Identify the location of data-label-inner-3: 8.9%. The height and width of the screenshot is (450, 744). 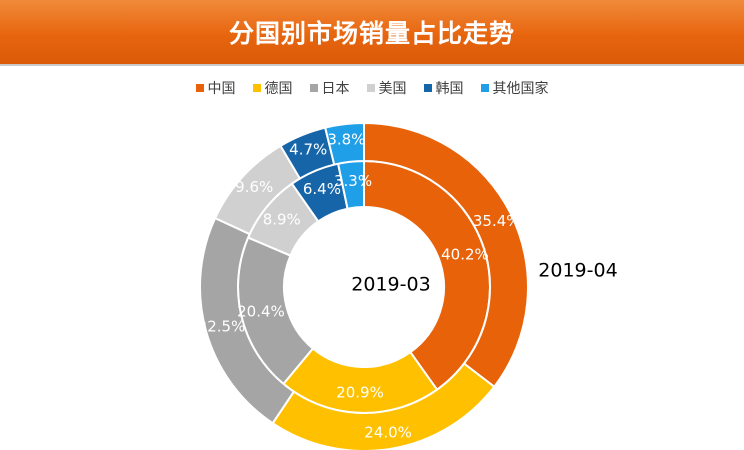
(282, 220).